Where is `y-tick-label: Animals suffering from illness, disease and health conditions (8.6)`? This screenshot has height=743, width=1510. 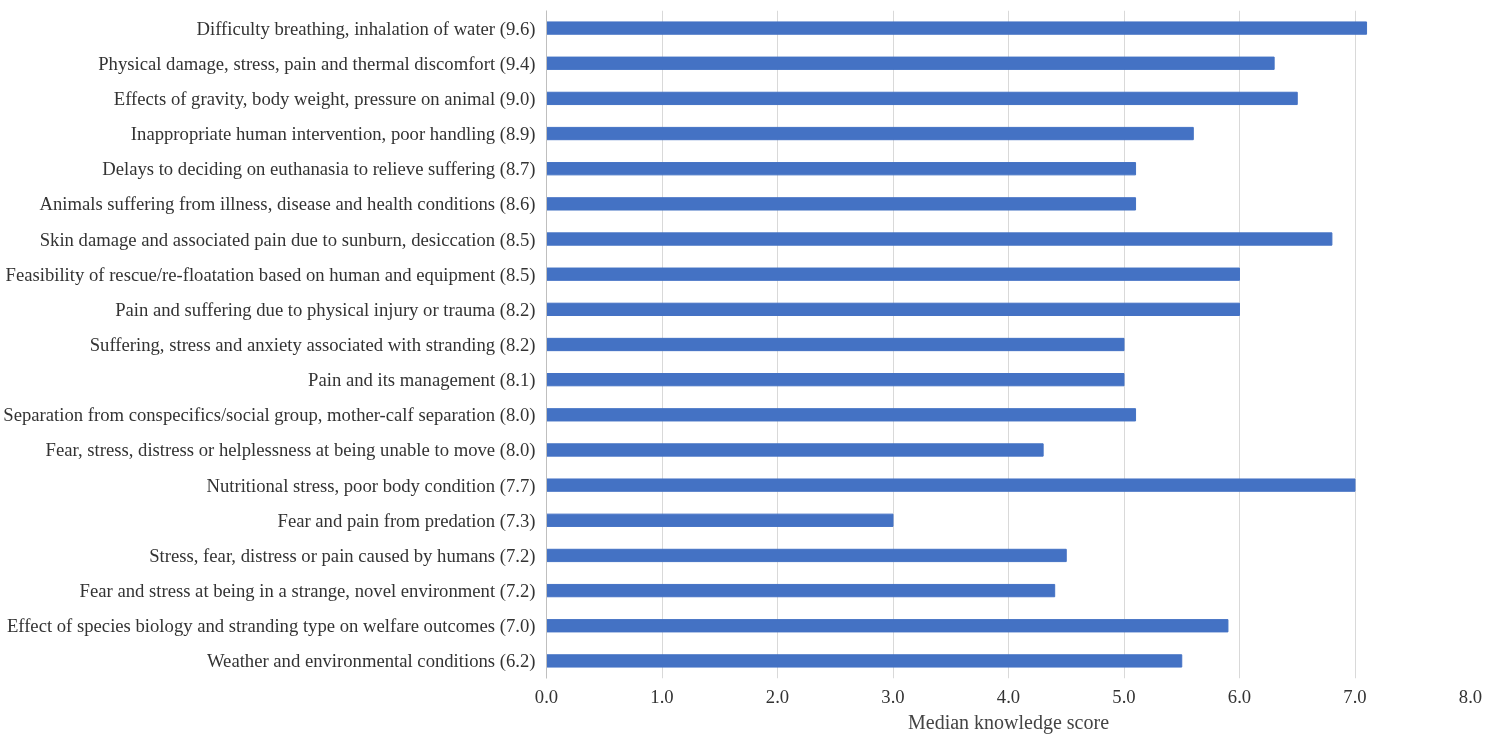 y-tick-label: Animals suffering from illness, disease and health conditions (8.6) is located at coordinates (287, 204).